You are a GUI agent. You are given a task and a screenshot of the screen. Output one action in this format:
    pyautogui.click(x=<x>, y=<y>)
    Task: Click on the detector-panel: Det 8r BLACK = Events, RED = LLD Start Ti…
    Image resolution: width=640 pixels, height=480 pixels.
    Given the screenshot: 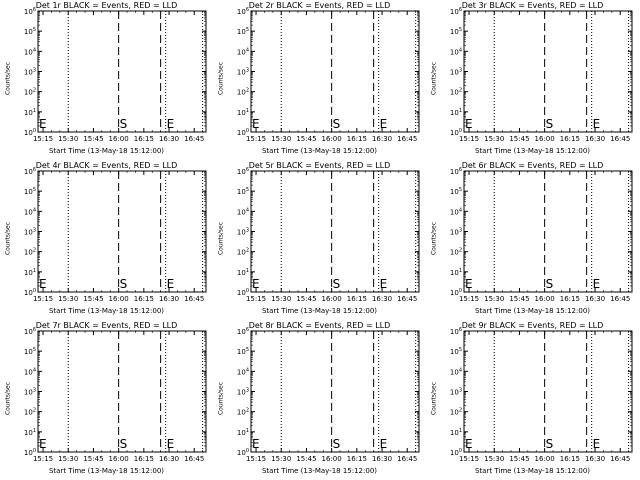 What is the action you would take?
    pyautogui.click(x=319, y=400)
    